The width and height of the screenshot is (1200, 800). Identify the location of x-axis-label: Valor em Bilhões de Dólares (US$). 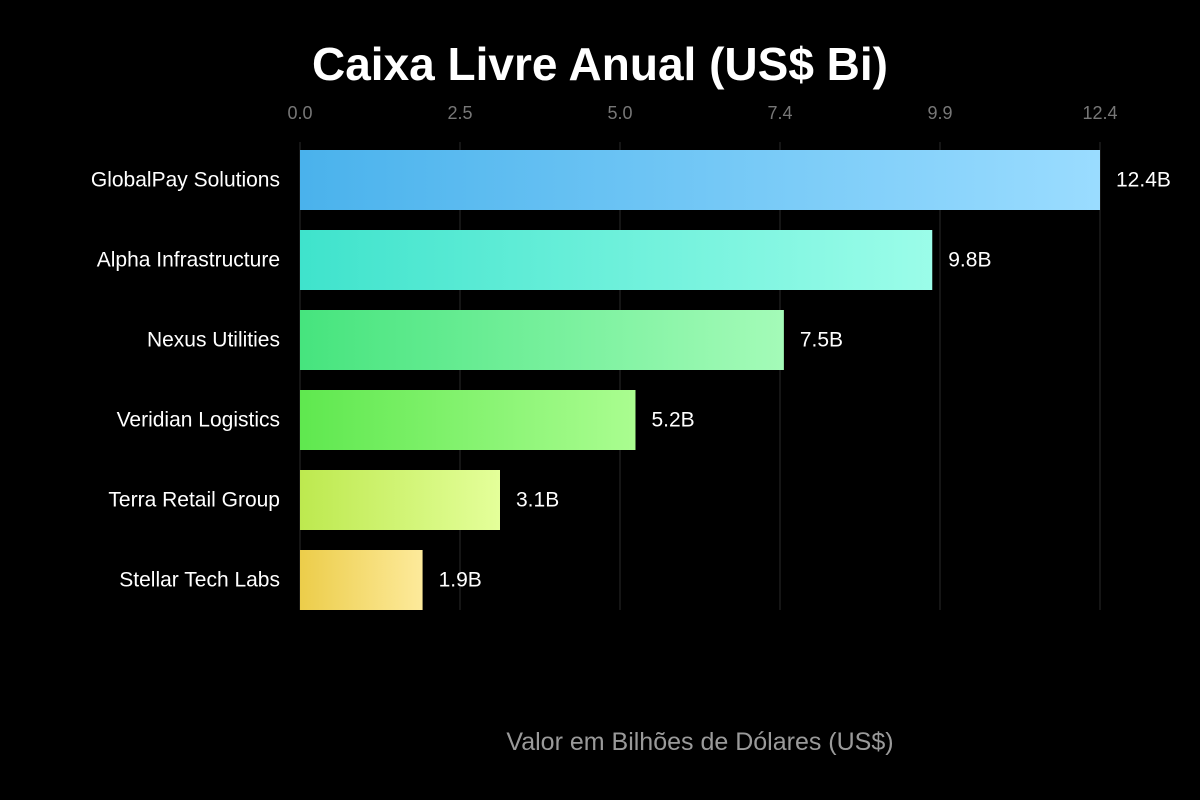
(699, 742).